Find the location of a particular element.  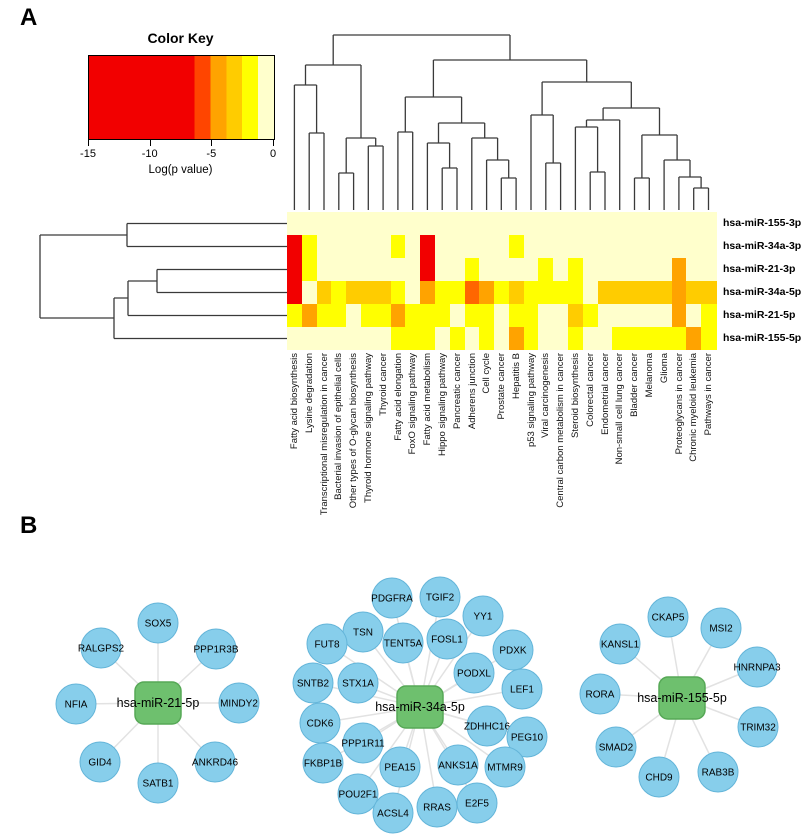

gene-node-label: TENT5A is located at coordinates (403, 644).